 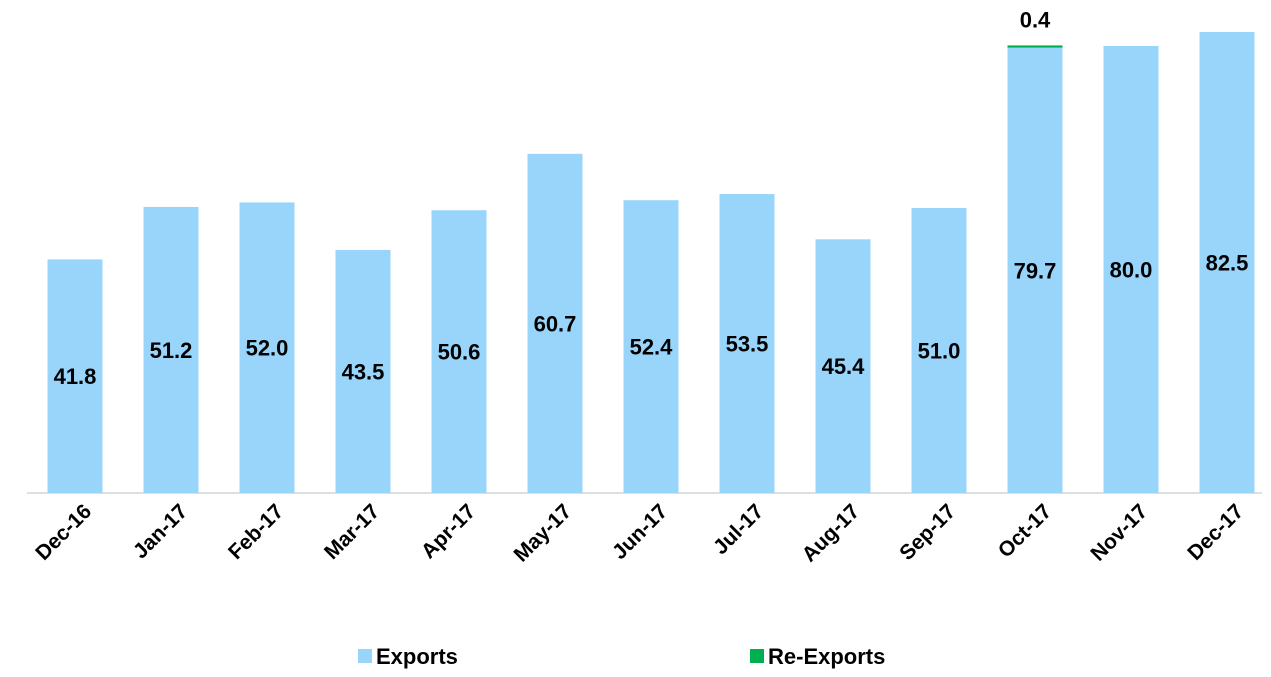 I want to click on data-label: 0.4, so click(x=1035, y=19).